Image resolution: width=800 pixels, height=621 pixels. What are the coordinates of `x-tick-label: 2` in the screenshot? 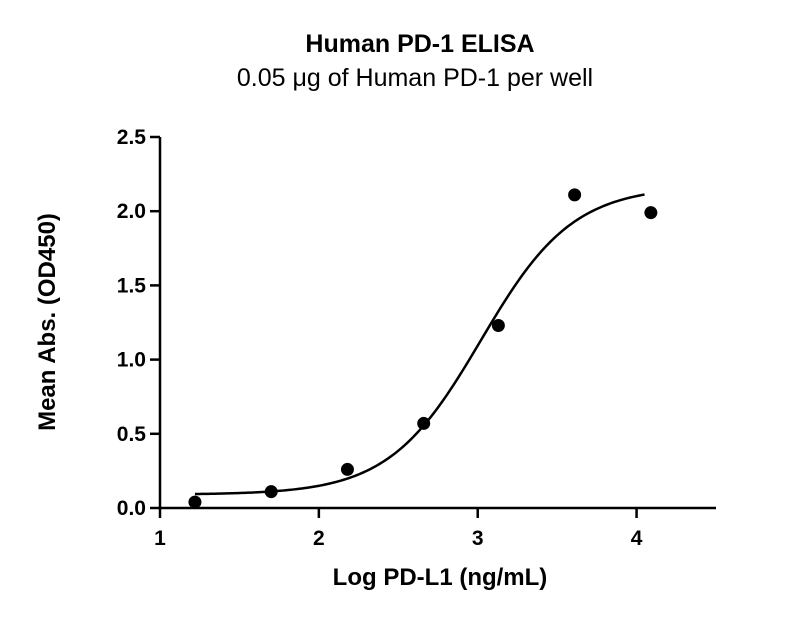 It's located at (319, 538).